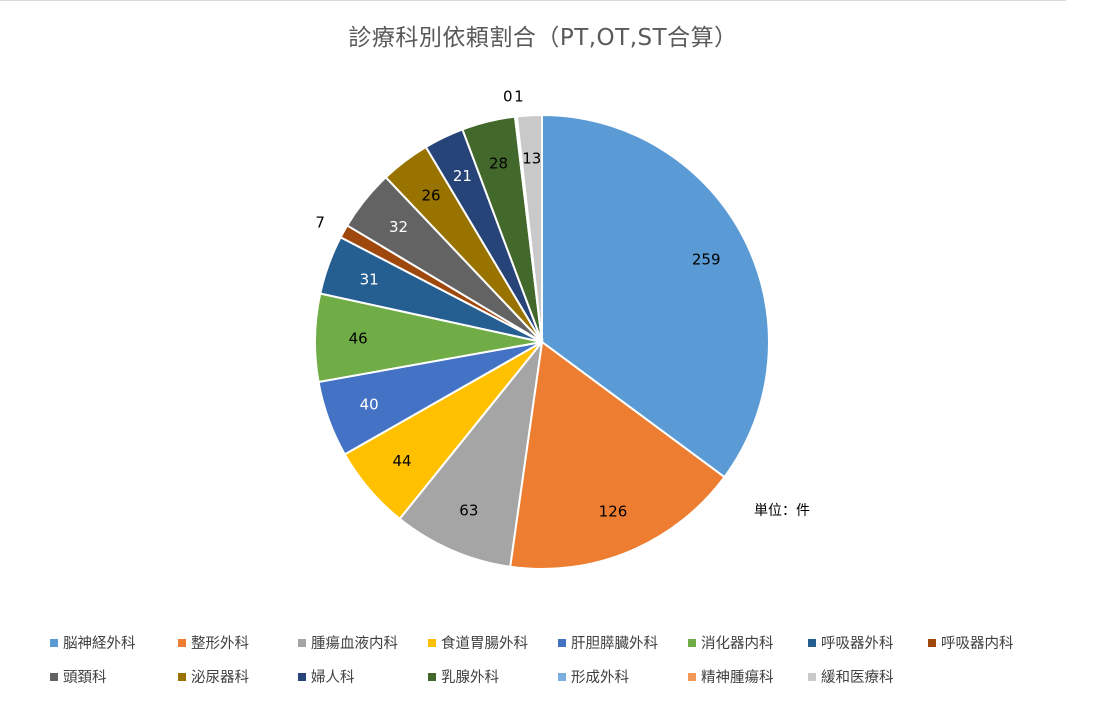 This screenshot has width=1100, height=703. What do you see at coordinates (519, 97) in the screenshot?
I see `data-label-精神腫瘍科: 1` at bounding box center [519, 97].